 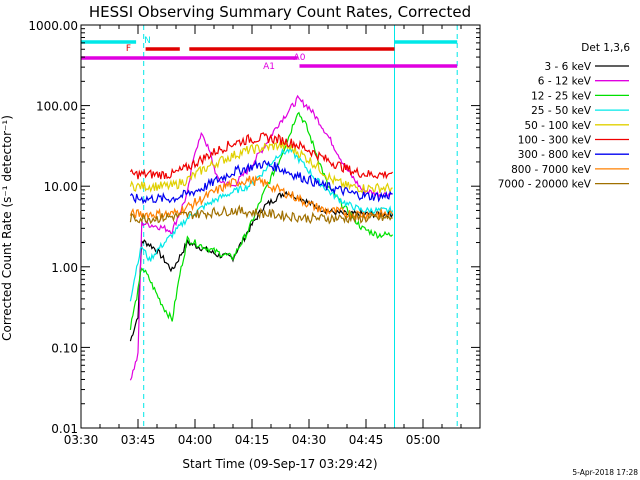 What do you see at coordinates (567, 67) in the screenshot?
I see `legend-entry-label: 3 - 6 keV` at bounding box center [567, 67].